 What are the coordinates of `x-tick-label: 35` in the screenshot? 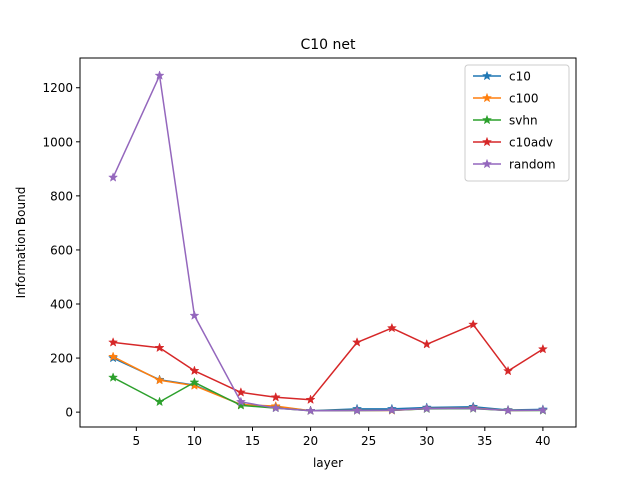 It's located at (484, 441).